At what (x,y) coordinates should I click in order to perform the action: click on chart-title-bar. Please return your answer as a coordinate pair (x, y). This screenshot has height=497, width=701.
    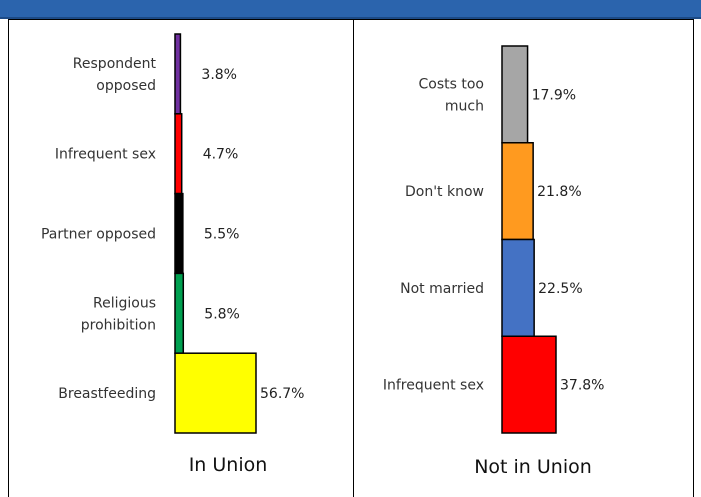
    Looking at the image, I should click on (350, 9).